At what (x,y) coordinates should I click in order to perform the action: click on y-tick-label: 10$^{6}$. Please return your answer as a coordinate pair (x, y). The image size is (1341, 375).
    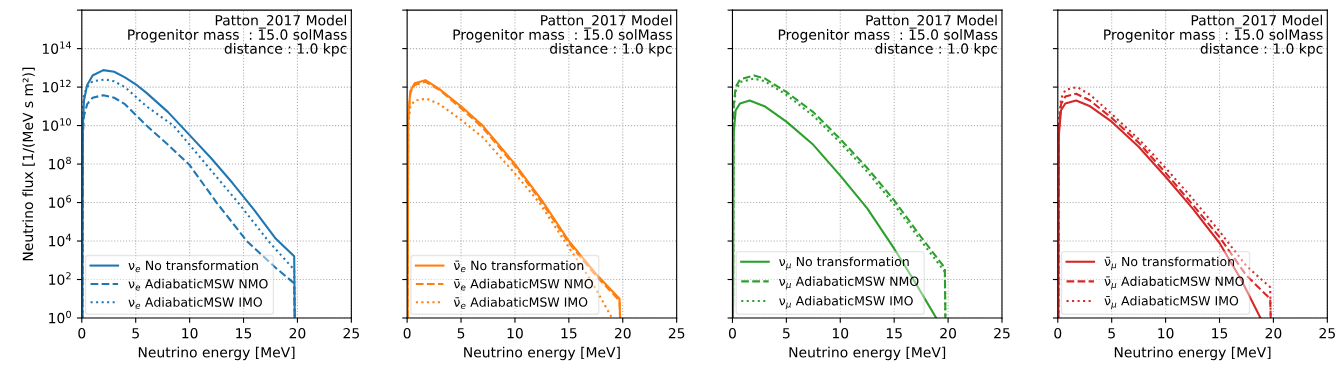
    Looking at the image, I should click on (60, 201).